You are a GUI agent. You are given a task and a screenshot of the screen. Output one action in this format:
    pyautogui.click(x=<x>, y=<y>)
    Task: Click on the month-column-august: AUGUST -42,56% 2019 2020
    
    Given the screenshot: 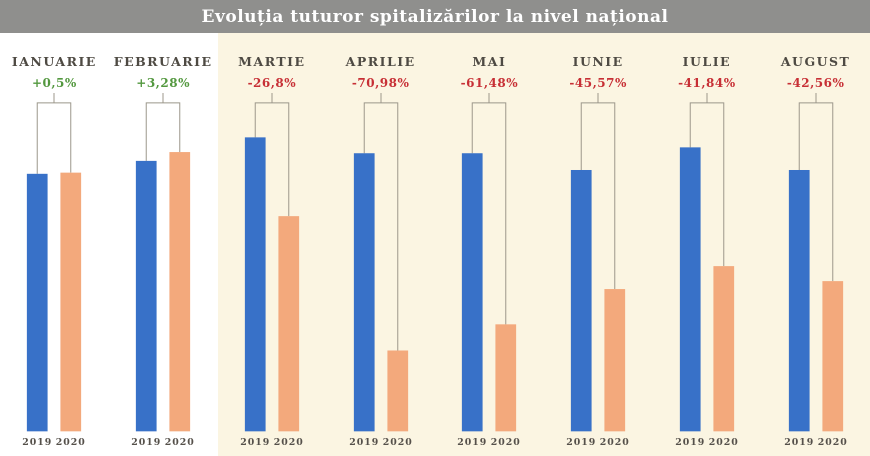 What is the action you would take?
    pyautogui.click(x=815, y=244)
    